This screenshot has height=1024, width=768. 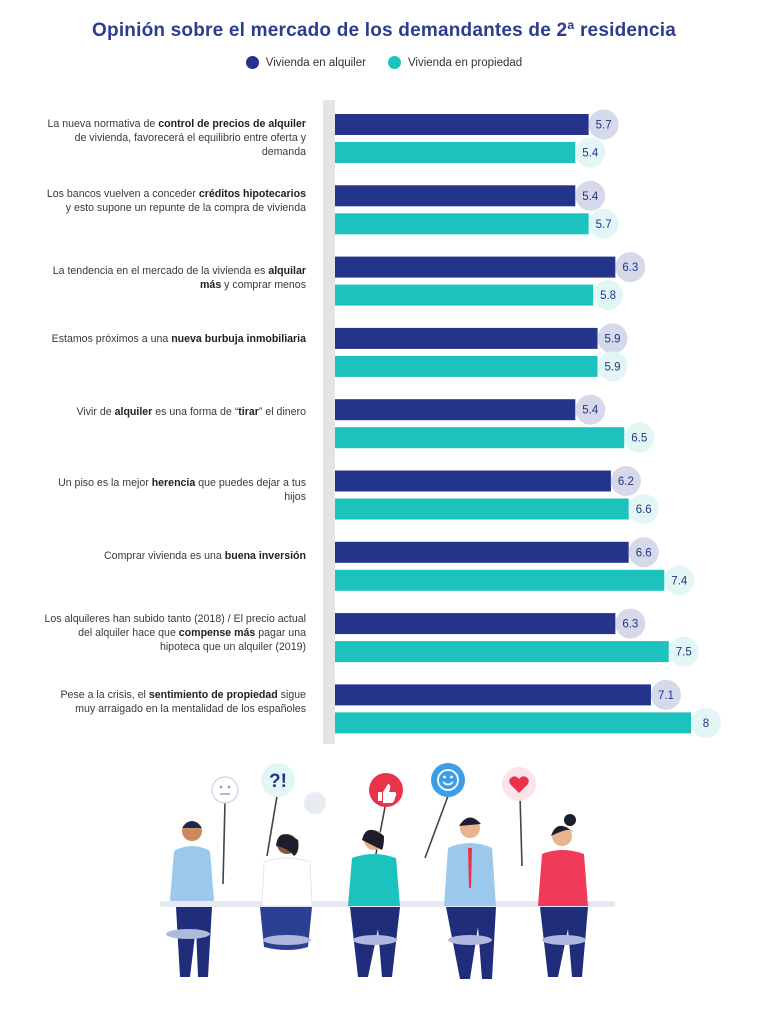 I want to click on question-exclamation-sign: ?!, so click(x=278, y=780).